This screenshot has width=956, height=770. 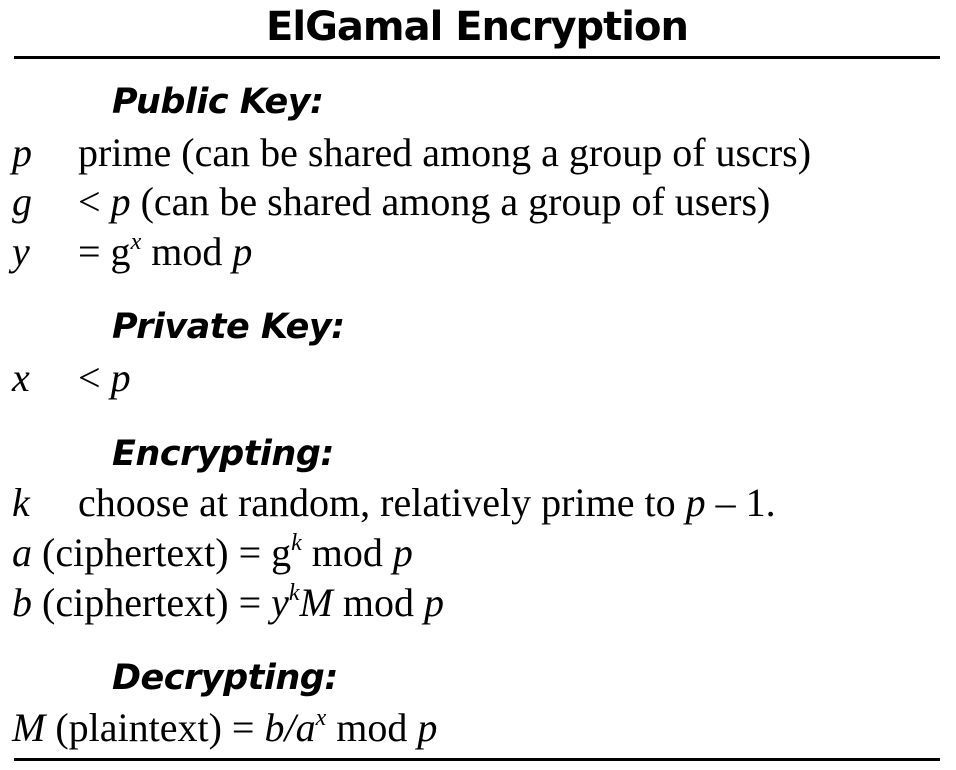 What do you see at coordinates (296, 543) in the screenshot?
I see `a-exponent: k` at bounding box center [296, 543].